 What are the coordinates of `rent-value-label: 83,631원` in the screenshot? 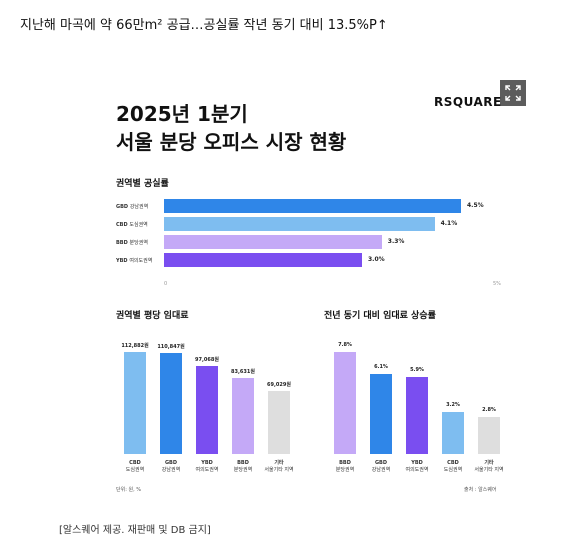 It's located at (243, 372).